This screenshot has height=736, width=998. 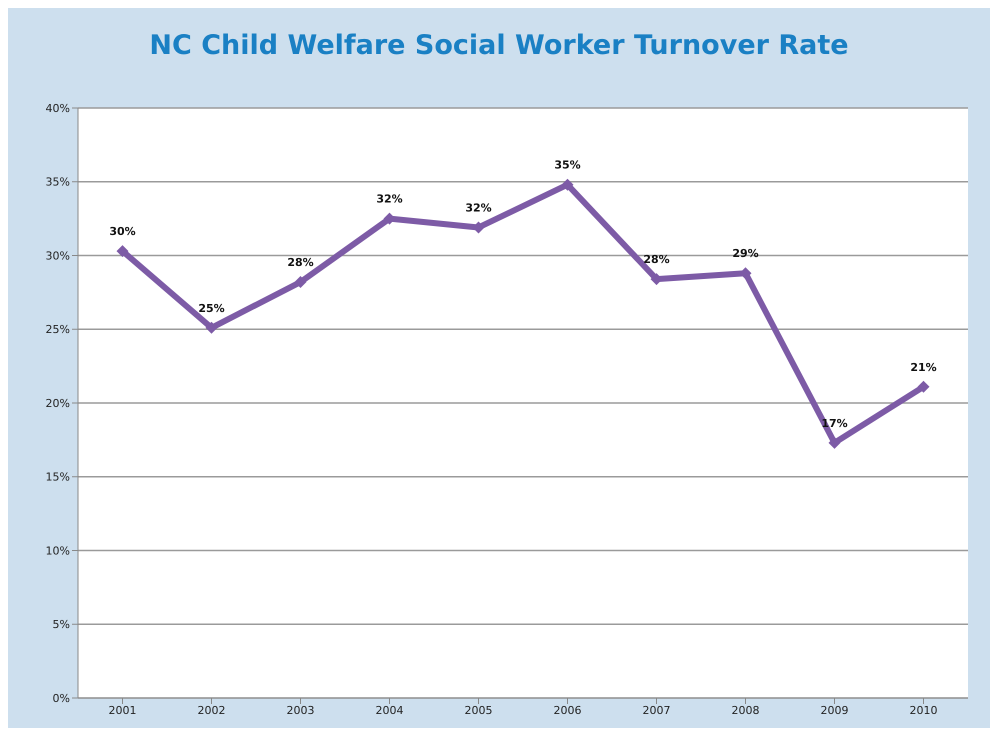 I want to click on y-tick-label: 35%, so click(x=58, y=182).